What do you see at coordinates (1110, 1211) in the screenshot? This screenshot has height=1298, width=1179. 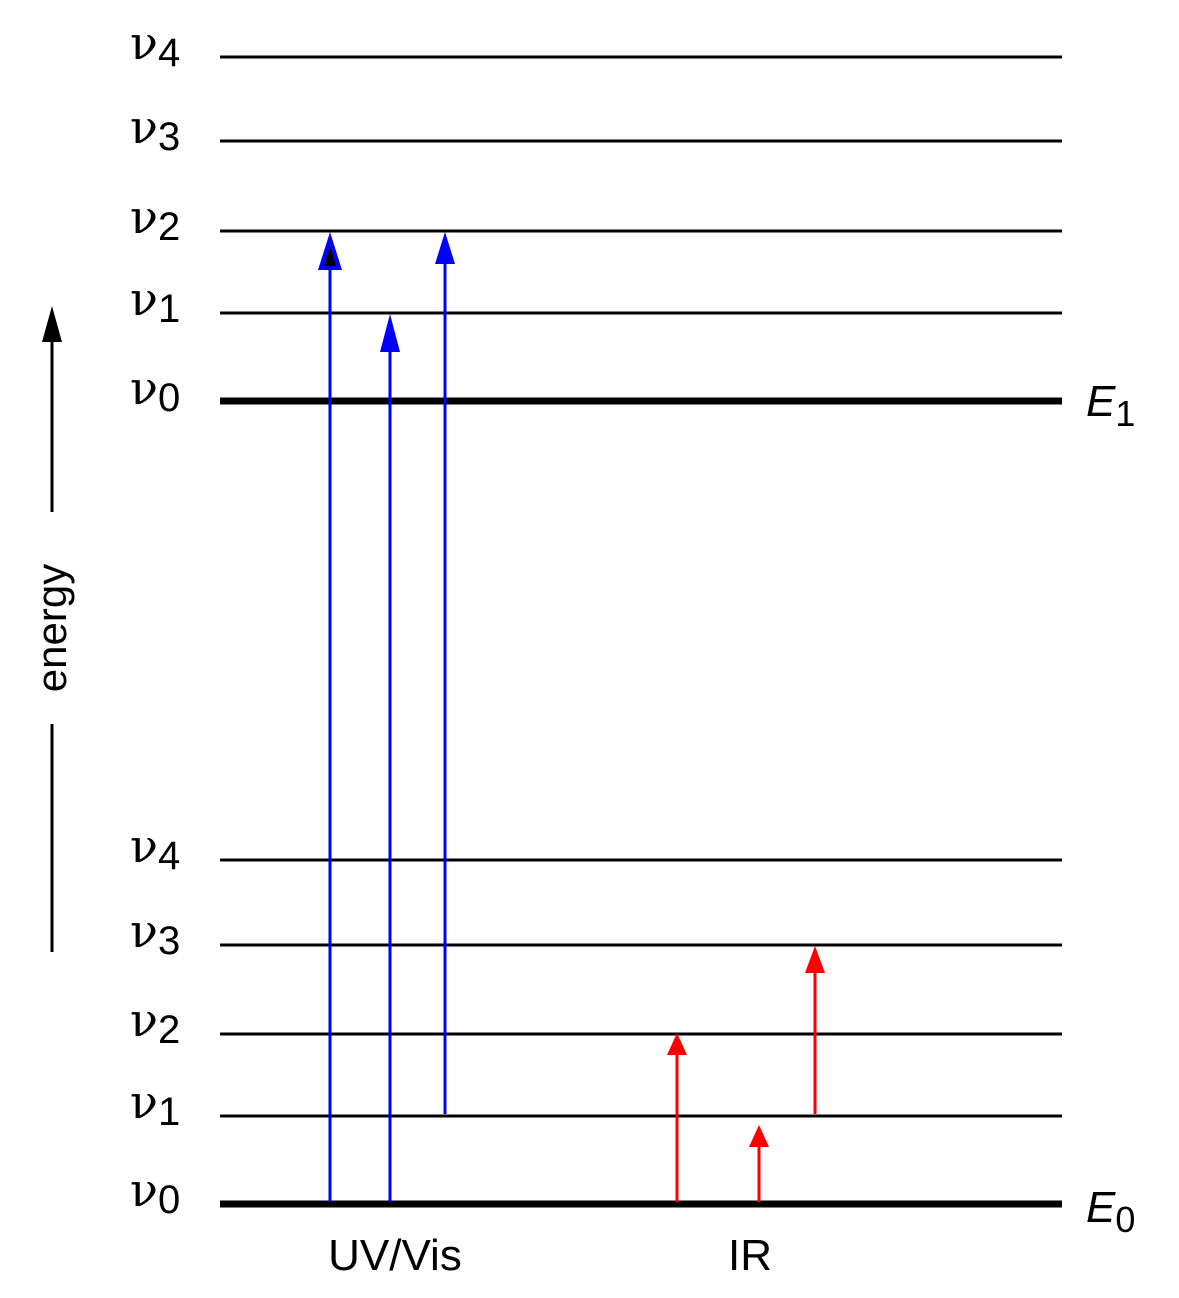 I see `e0-state-label: E0` at bounding box center [1110, 1211].